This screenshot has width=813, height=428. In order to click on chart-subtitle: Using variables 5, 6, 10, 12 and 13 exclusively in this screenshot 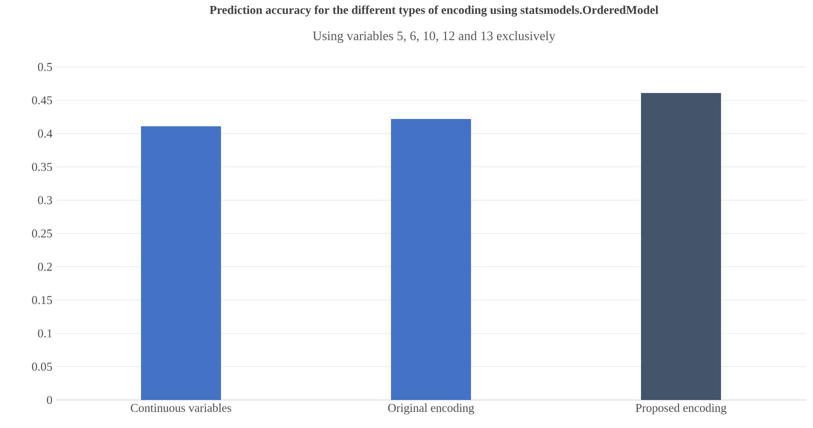, I will do `click(434, 37)`.